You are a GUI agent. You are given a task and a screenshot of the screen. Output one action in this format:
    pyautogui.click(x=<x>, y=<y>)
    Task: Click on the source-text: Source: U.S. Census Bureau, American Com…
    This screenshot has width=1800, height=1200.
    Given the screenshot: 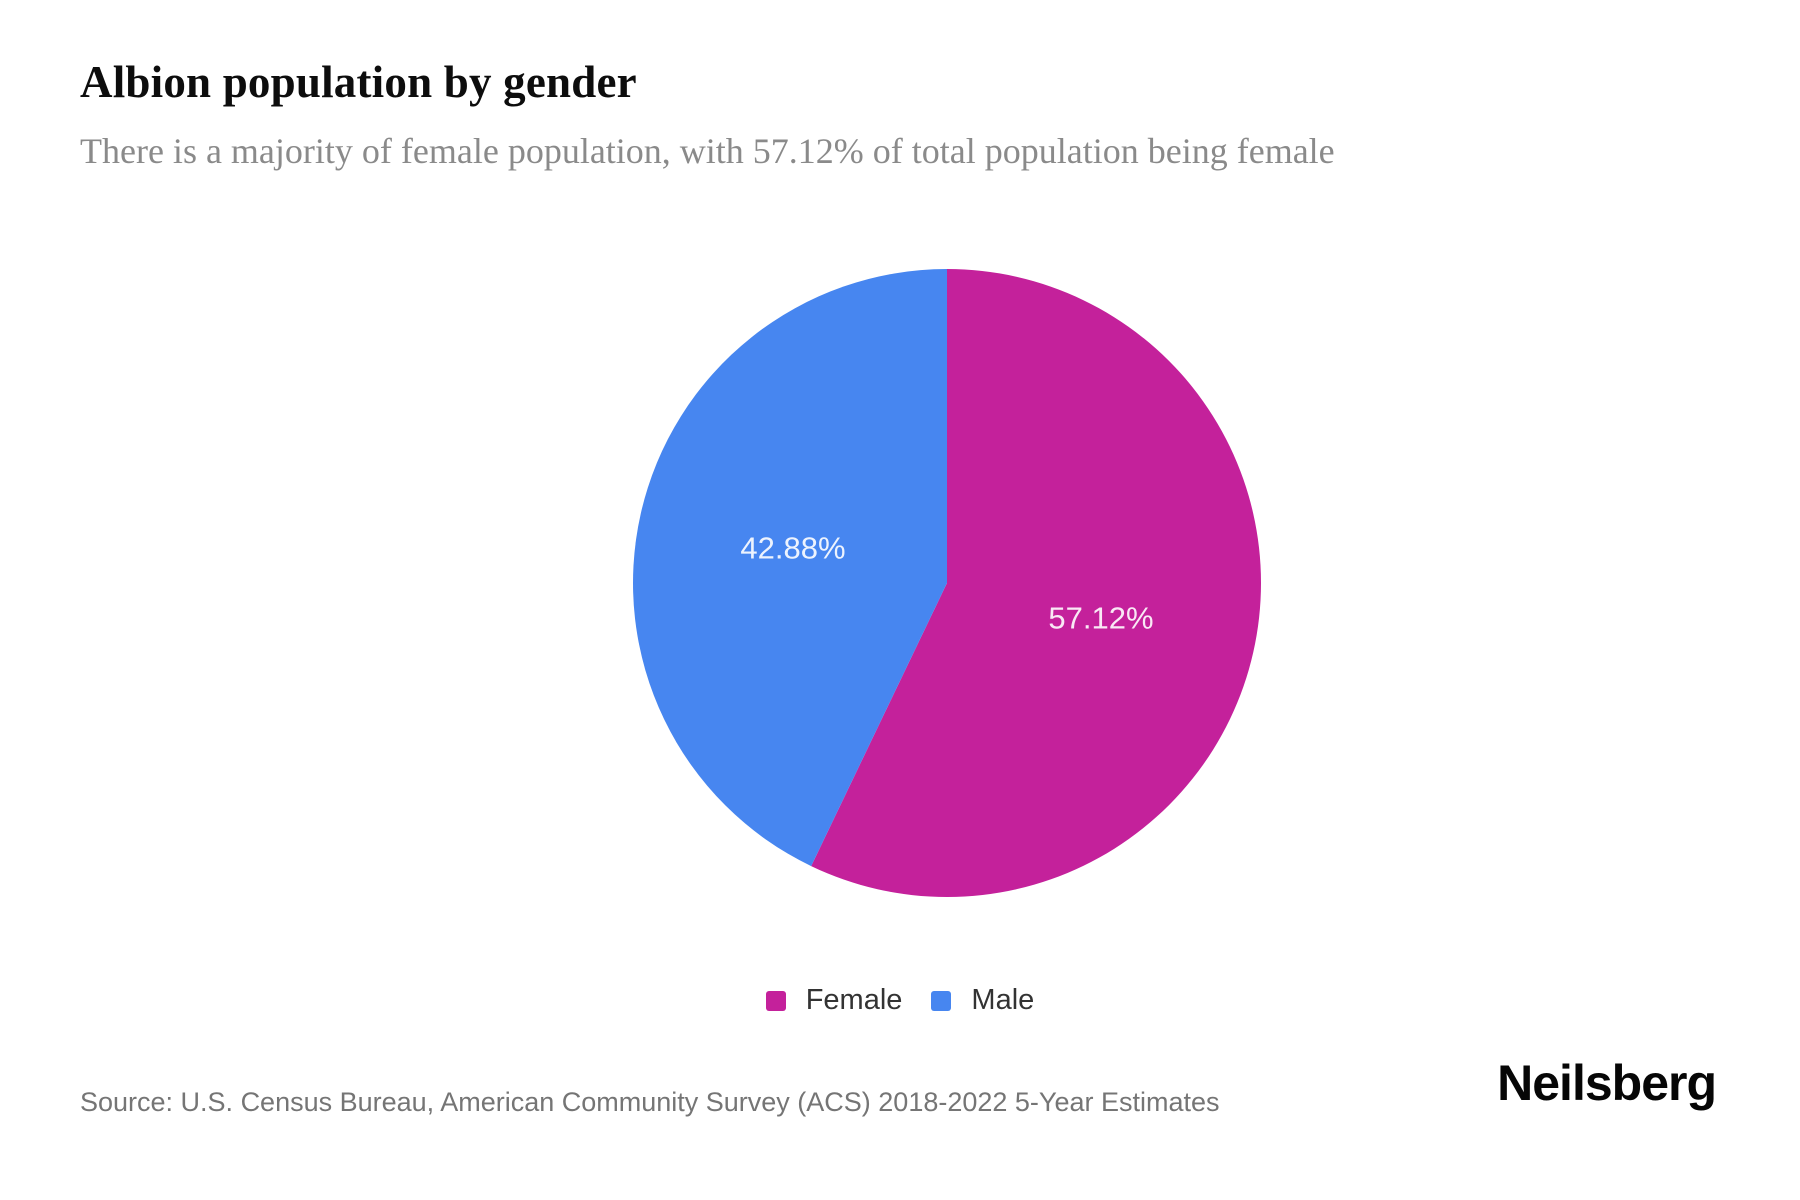 What is the action you would take?
    pyautogui.click(x=650, y=1102)
    